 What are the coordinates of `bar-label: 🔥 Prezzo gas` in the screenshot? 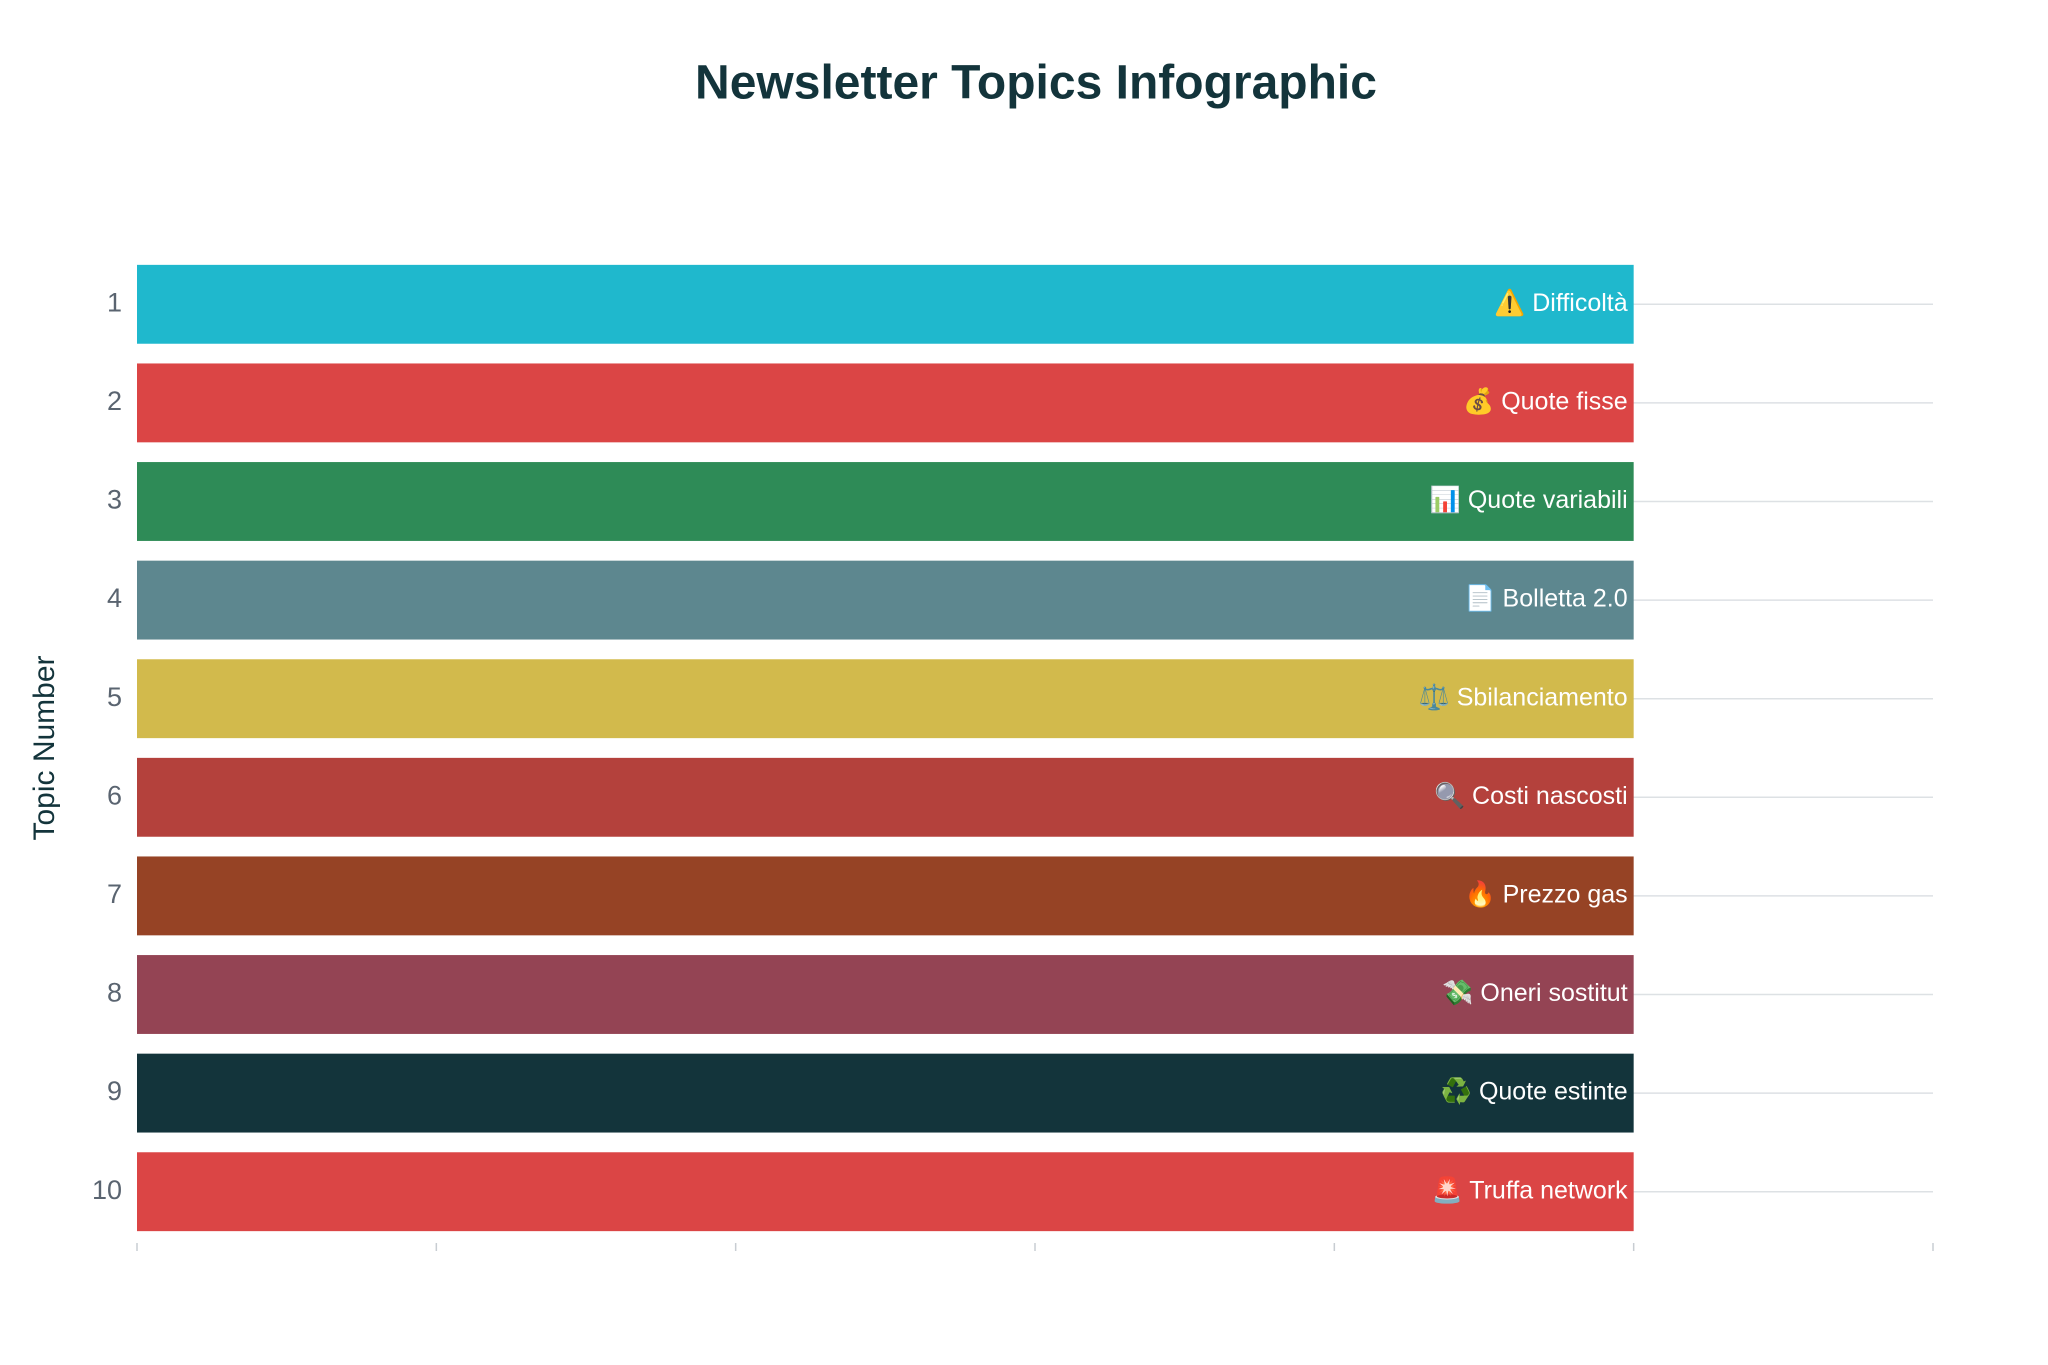 It's located at (1546, 894).